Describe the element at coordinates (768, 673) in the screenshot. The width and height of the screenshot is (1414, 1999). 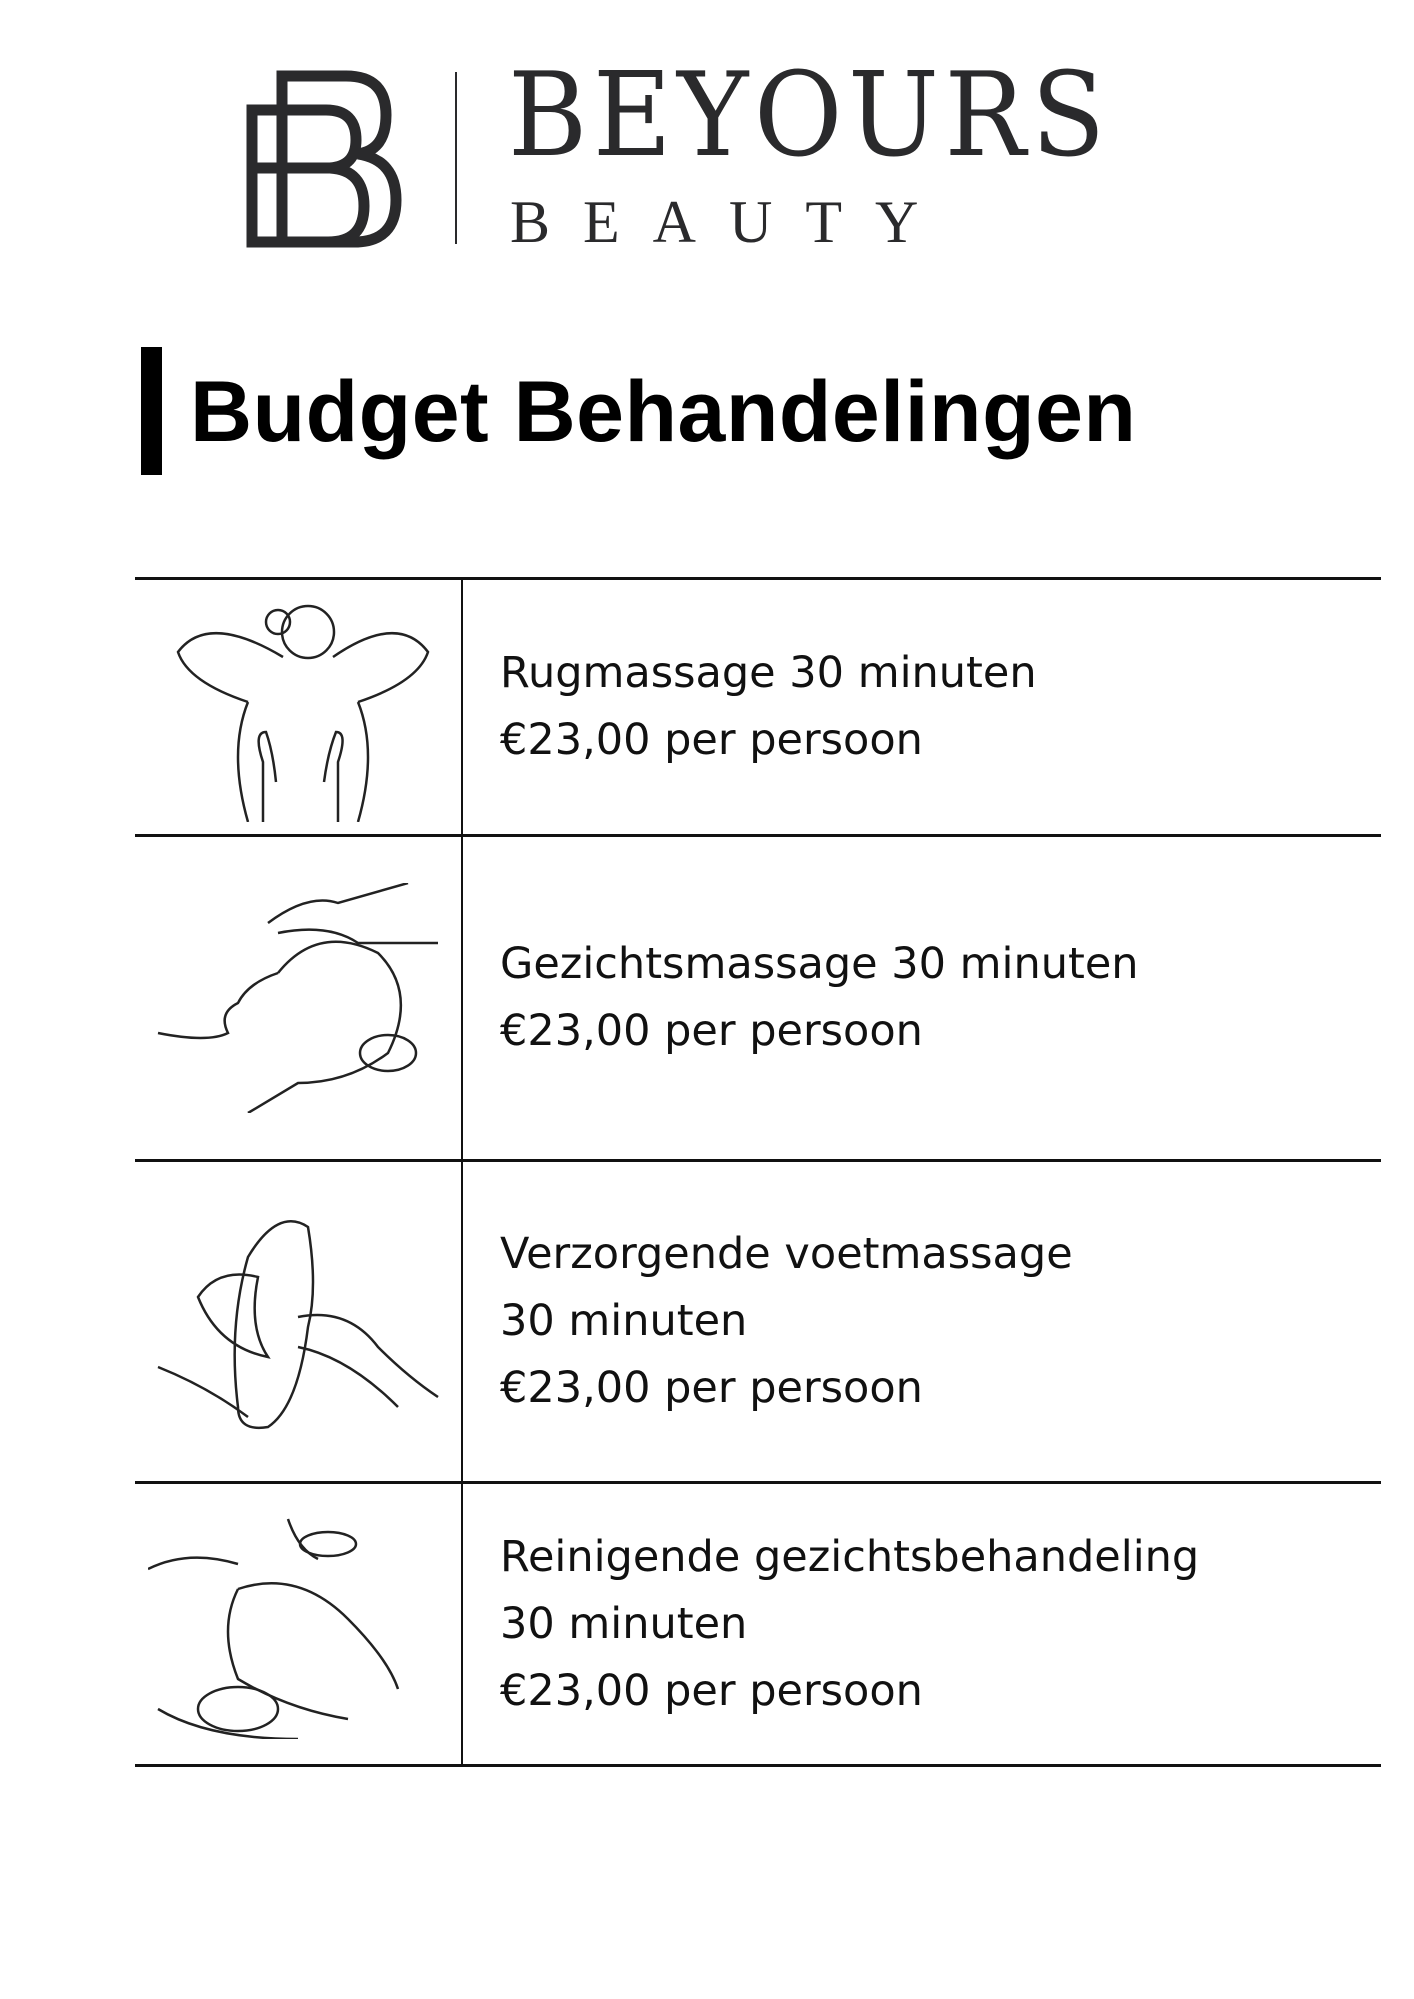
I see `treatment-name: Rugmassage 30 minuten` at that location.